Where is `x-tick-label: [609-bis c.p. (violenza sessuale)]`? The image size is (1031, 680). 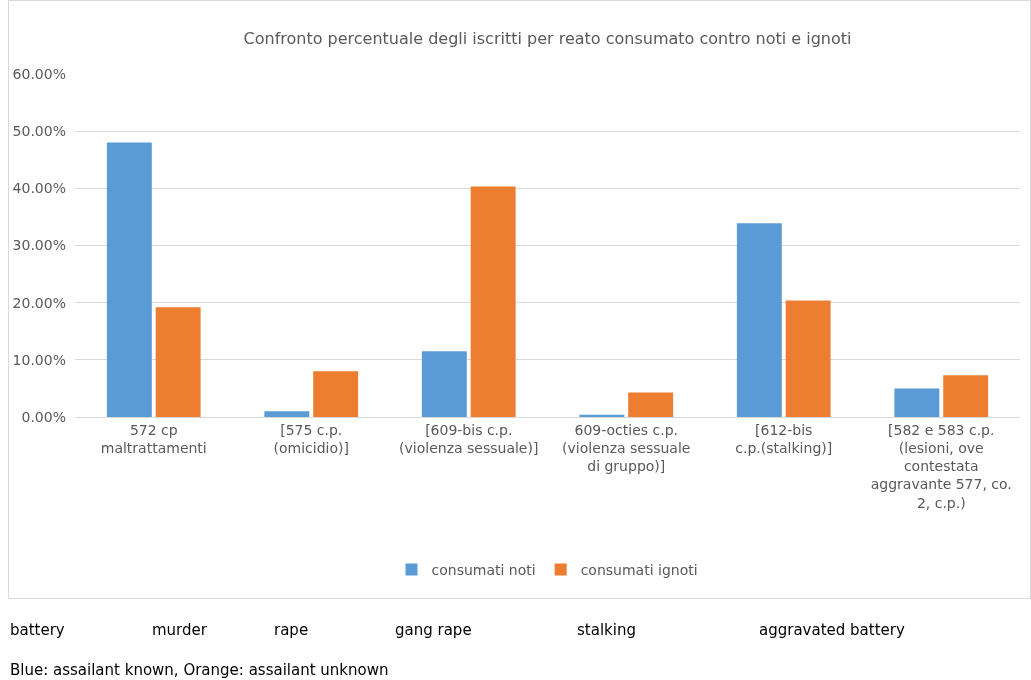 x-tick-label: [609-bis c.p. (violenza sessuale)] is located at coordinates (469, 438).